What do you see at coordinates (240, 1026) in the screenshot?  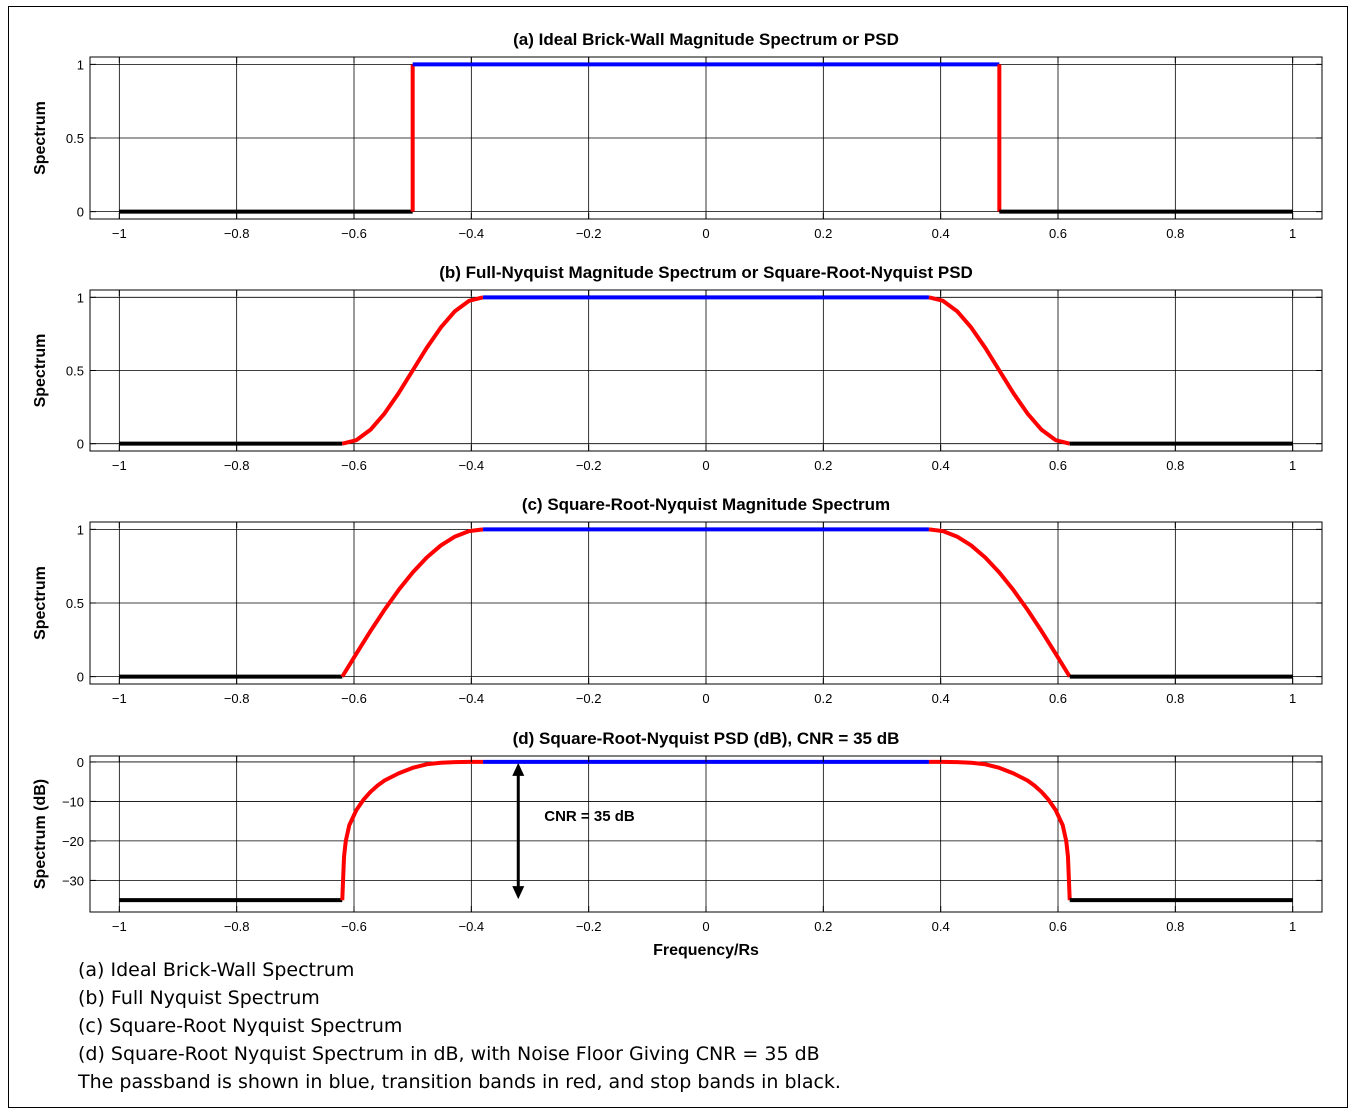 I see `caption-line-c: (c) Square-Root Nyquist Spectrum` at bounding box center [240, 1026].